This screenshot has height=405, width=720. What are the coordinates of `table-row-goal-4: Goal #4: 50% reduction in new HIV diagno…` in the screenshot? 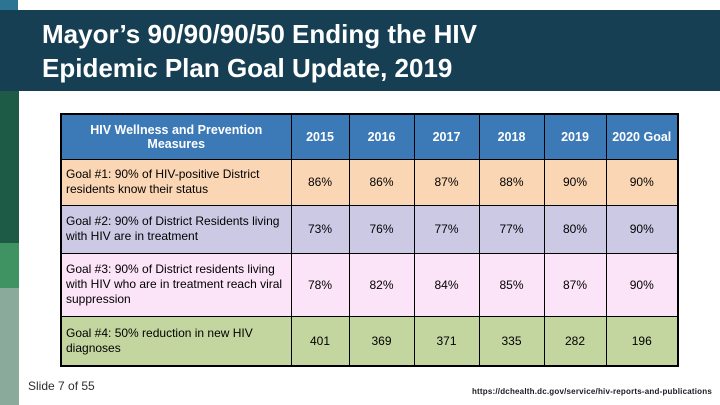 It's located at (369, 341).